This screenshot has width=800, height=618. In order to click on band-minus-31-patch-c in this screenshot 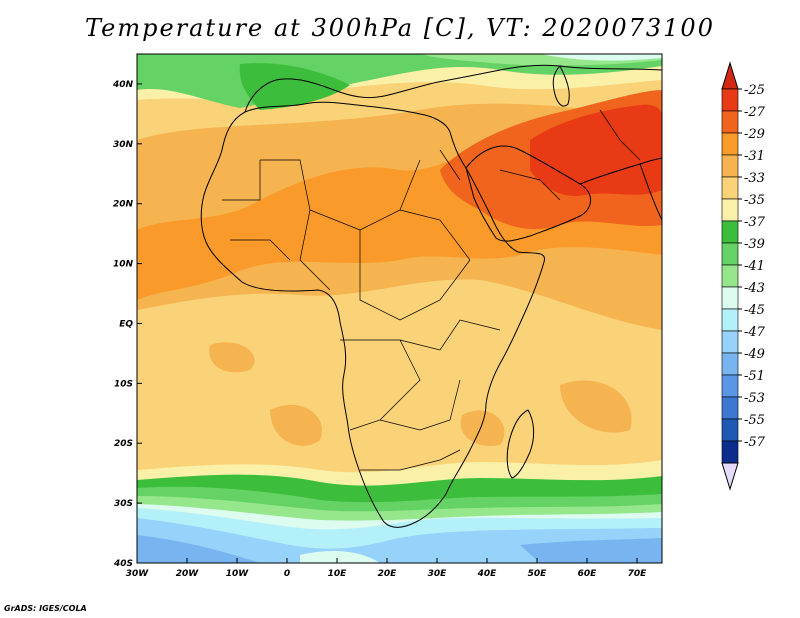, I will do `click(232, 357)`.